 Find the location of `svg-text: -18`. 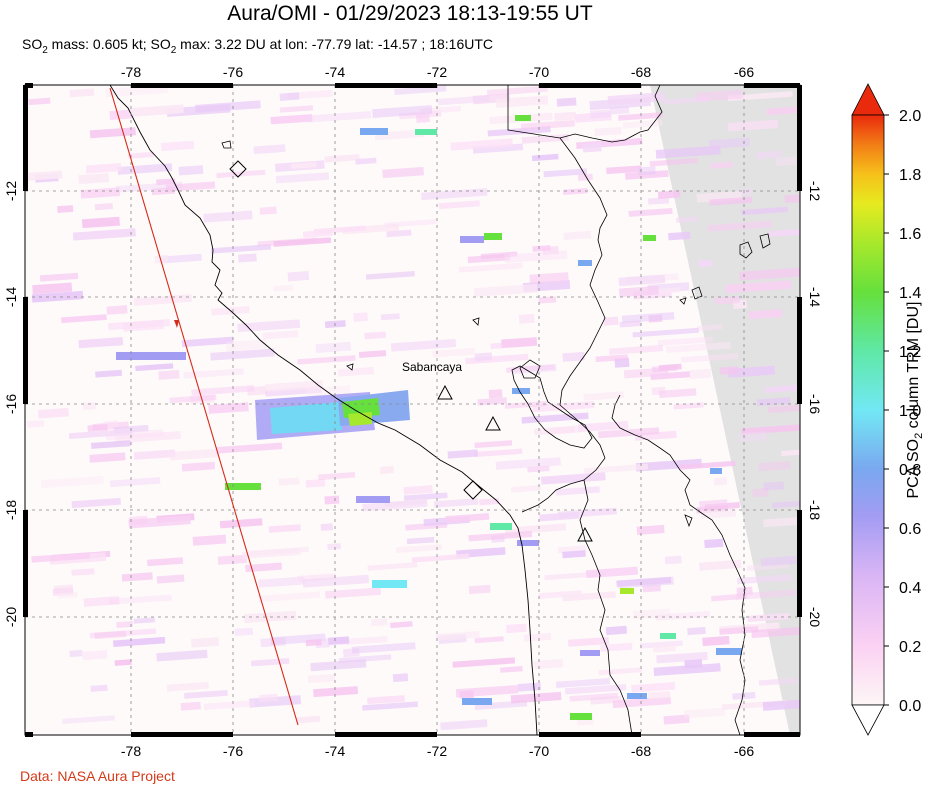

svg-text: -18 is located at coordinates (11, 510).